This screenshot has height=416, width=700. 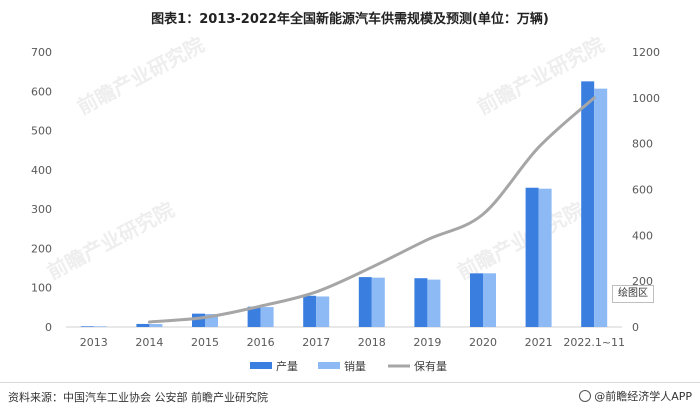 What do you see at coordinates (489, 300) in the screenshot?
I see `bar-销量-2020` at bounding box center [489, 300].